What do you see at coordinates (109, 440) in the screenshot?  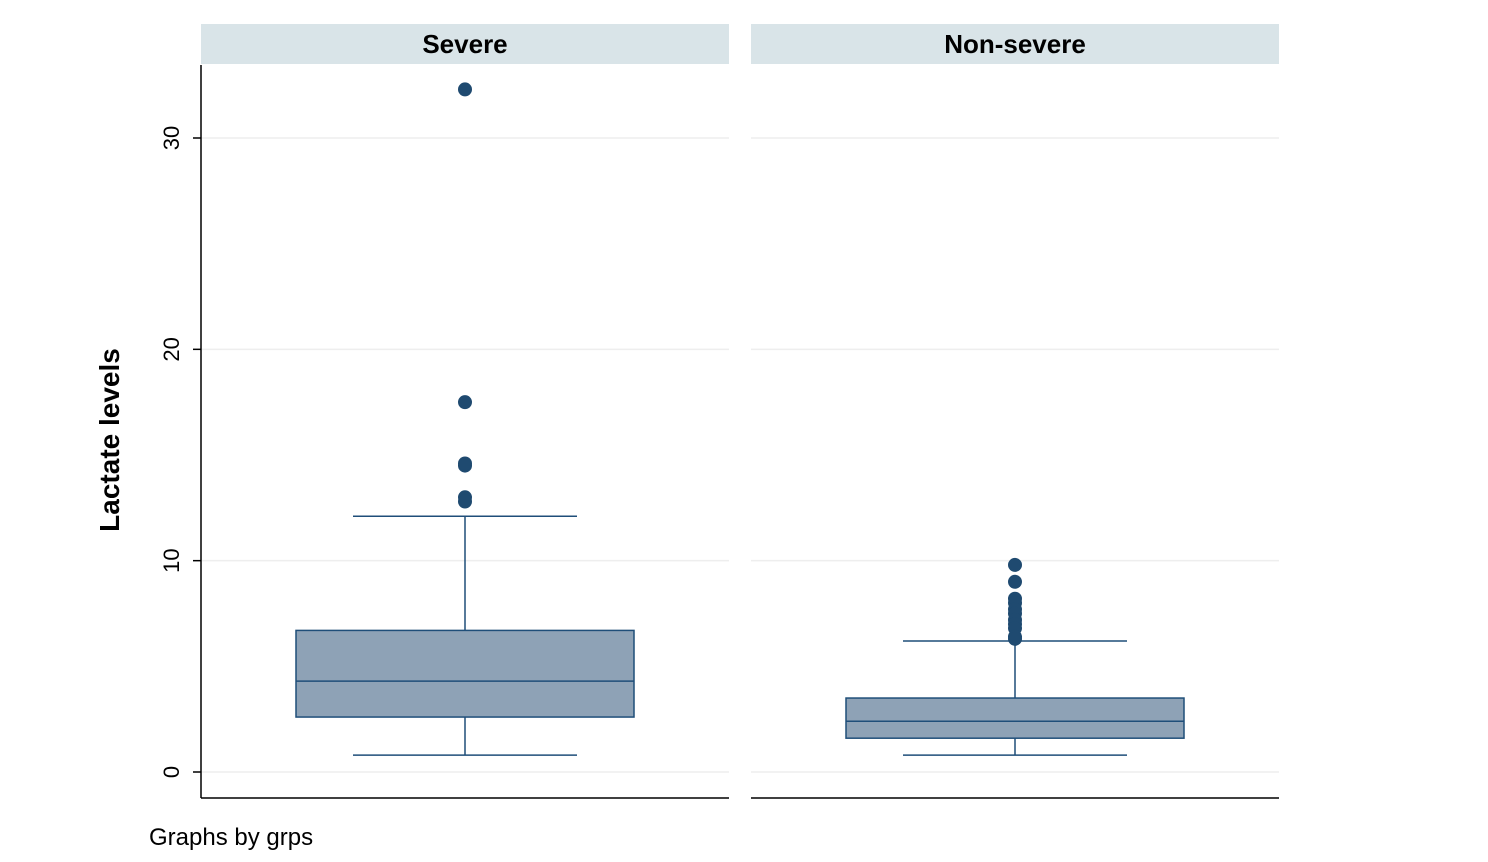 I see `y-axis-label: Lactate levels` at bounding box center [109, 440].